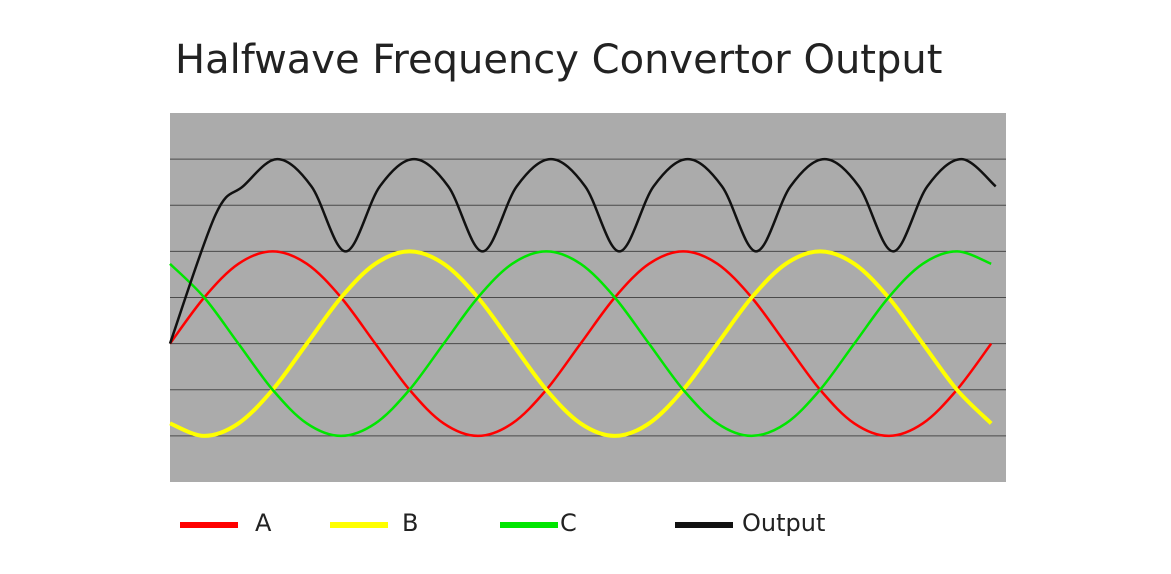 The height and width of the screenshot is (574, 1171). What do you see at coordinates (263, 523) in the screenshot?
I see `legend-label: A` at bounding box center [263, 523].